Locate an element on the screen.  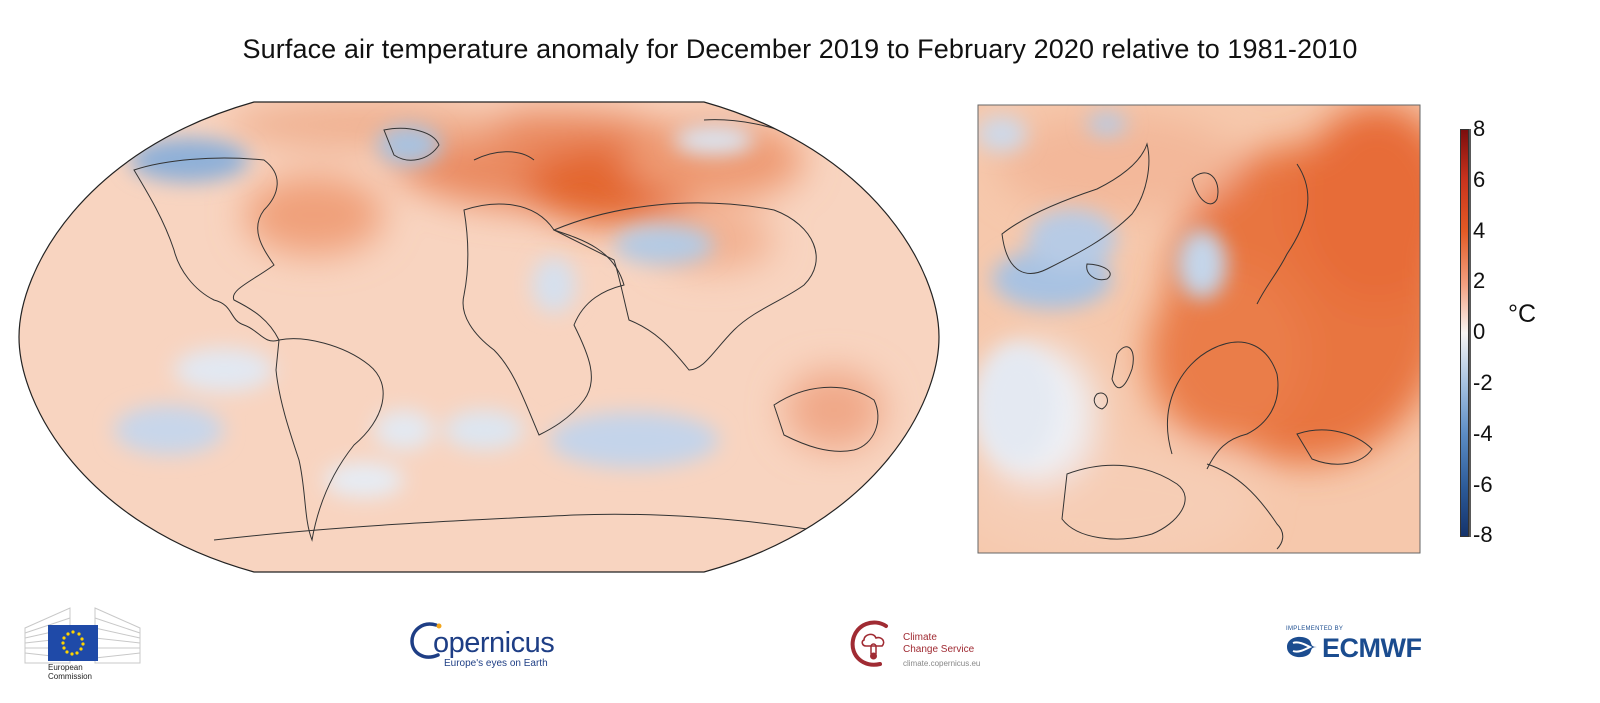
colorbar-tick: -4 is located at coordinates (1483, 433).